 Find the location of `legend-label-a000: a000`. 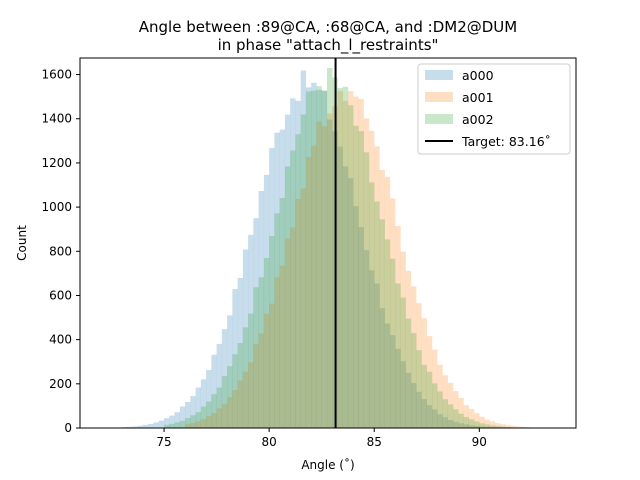

legend-label-a000: a000 is located at coordinates (478, 75).